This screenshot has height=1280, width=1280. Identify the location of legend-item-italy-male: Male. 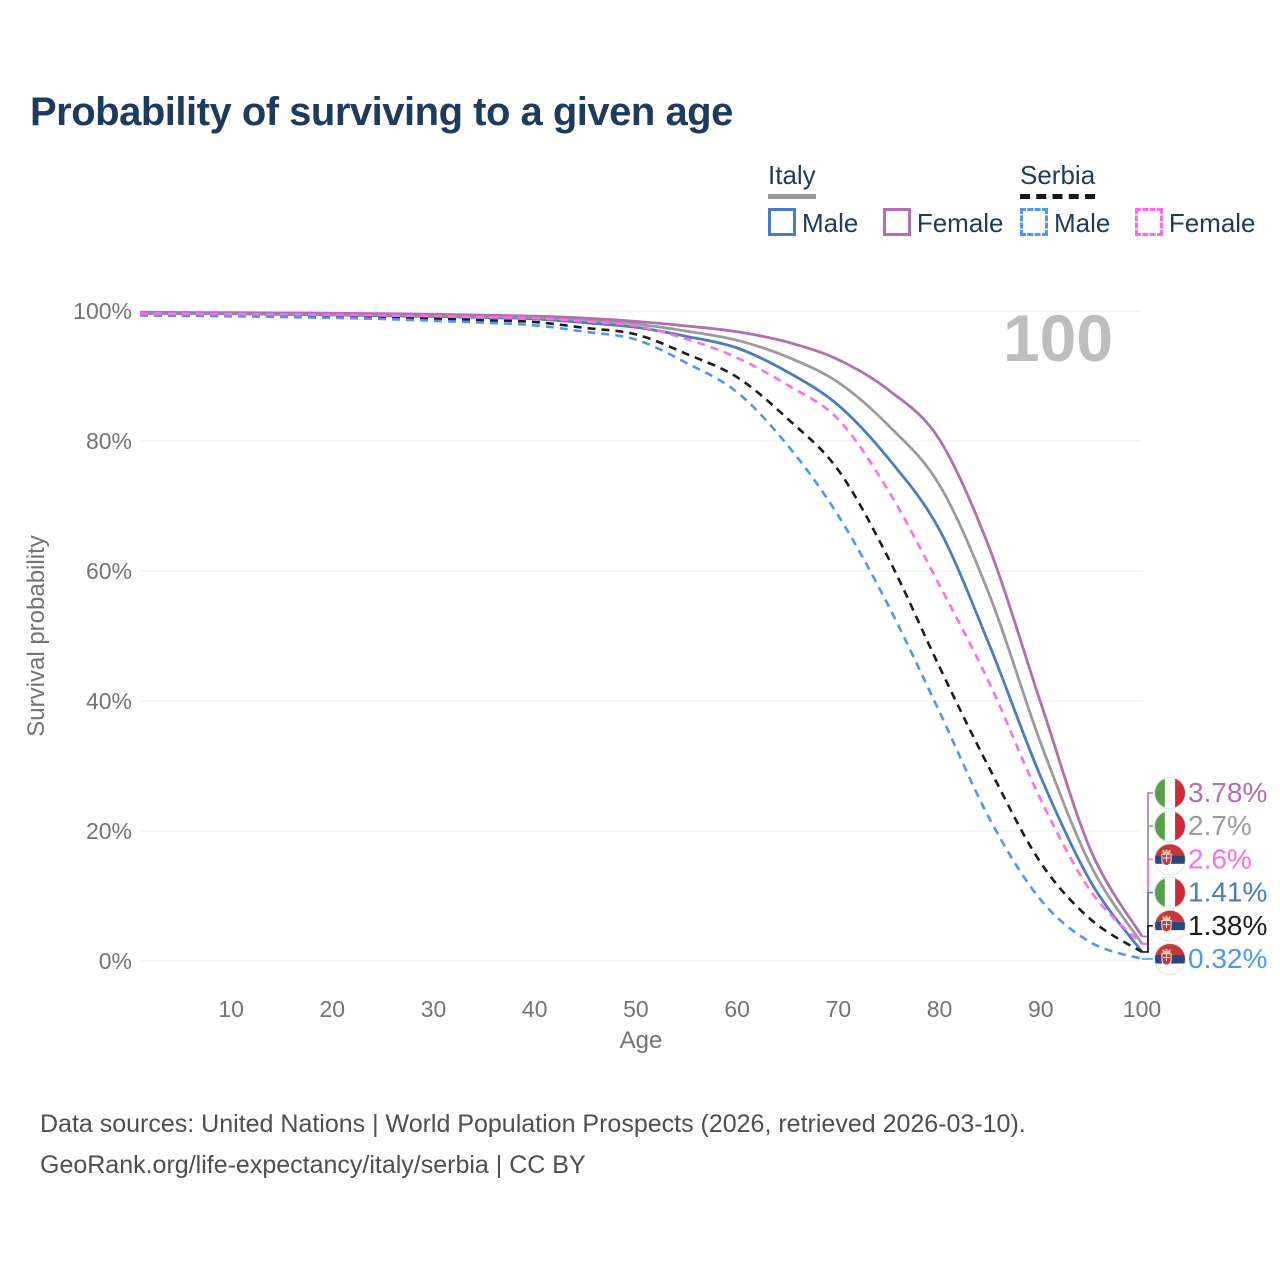
(813, 223).